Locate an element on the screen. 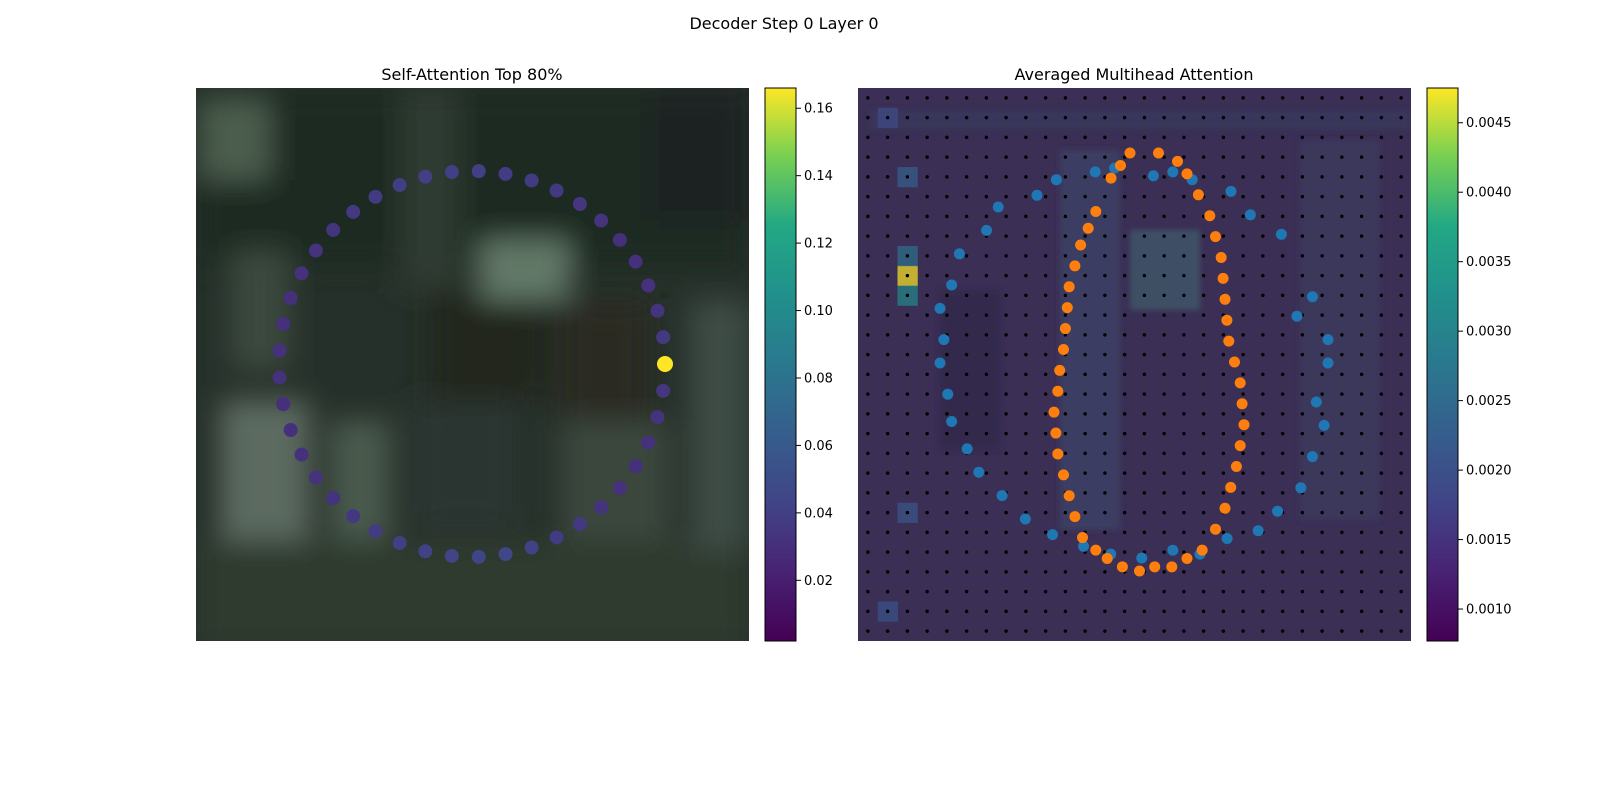  colorbar1-ticks: 0.02 0.04 0.06 0.08 0.10 0.12 0.14 0.16 is located at coordinates (814, 345).